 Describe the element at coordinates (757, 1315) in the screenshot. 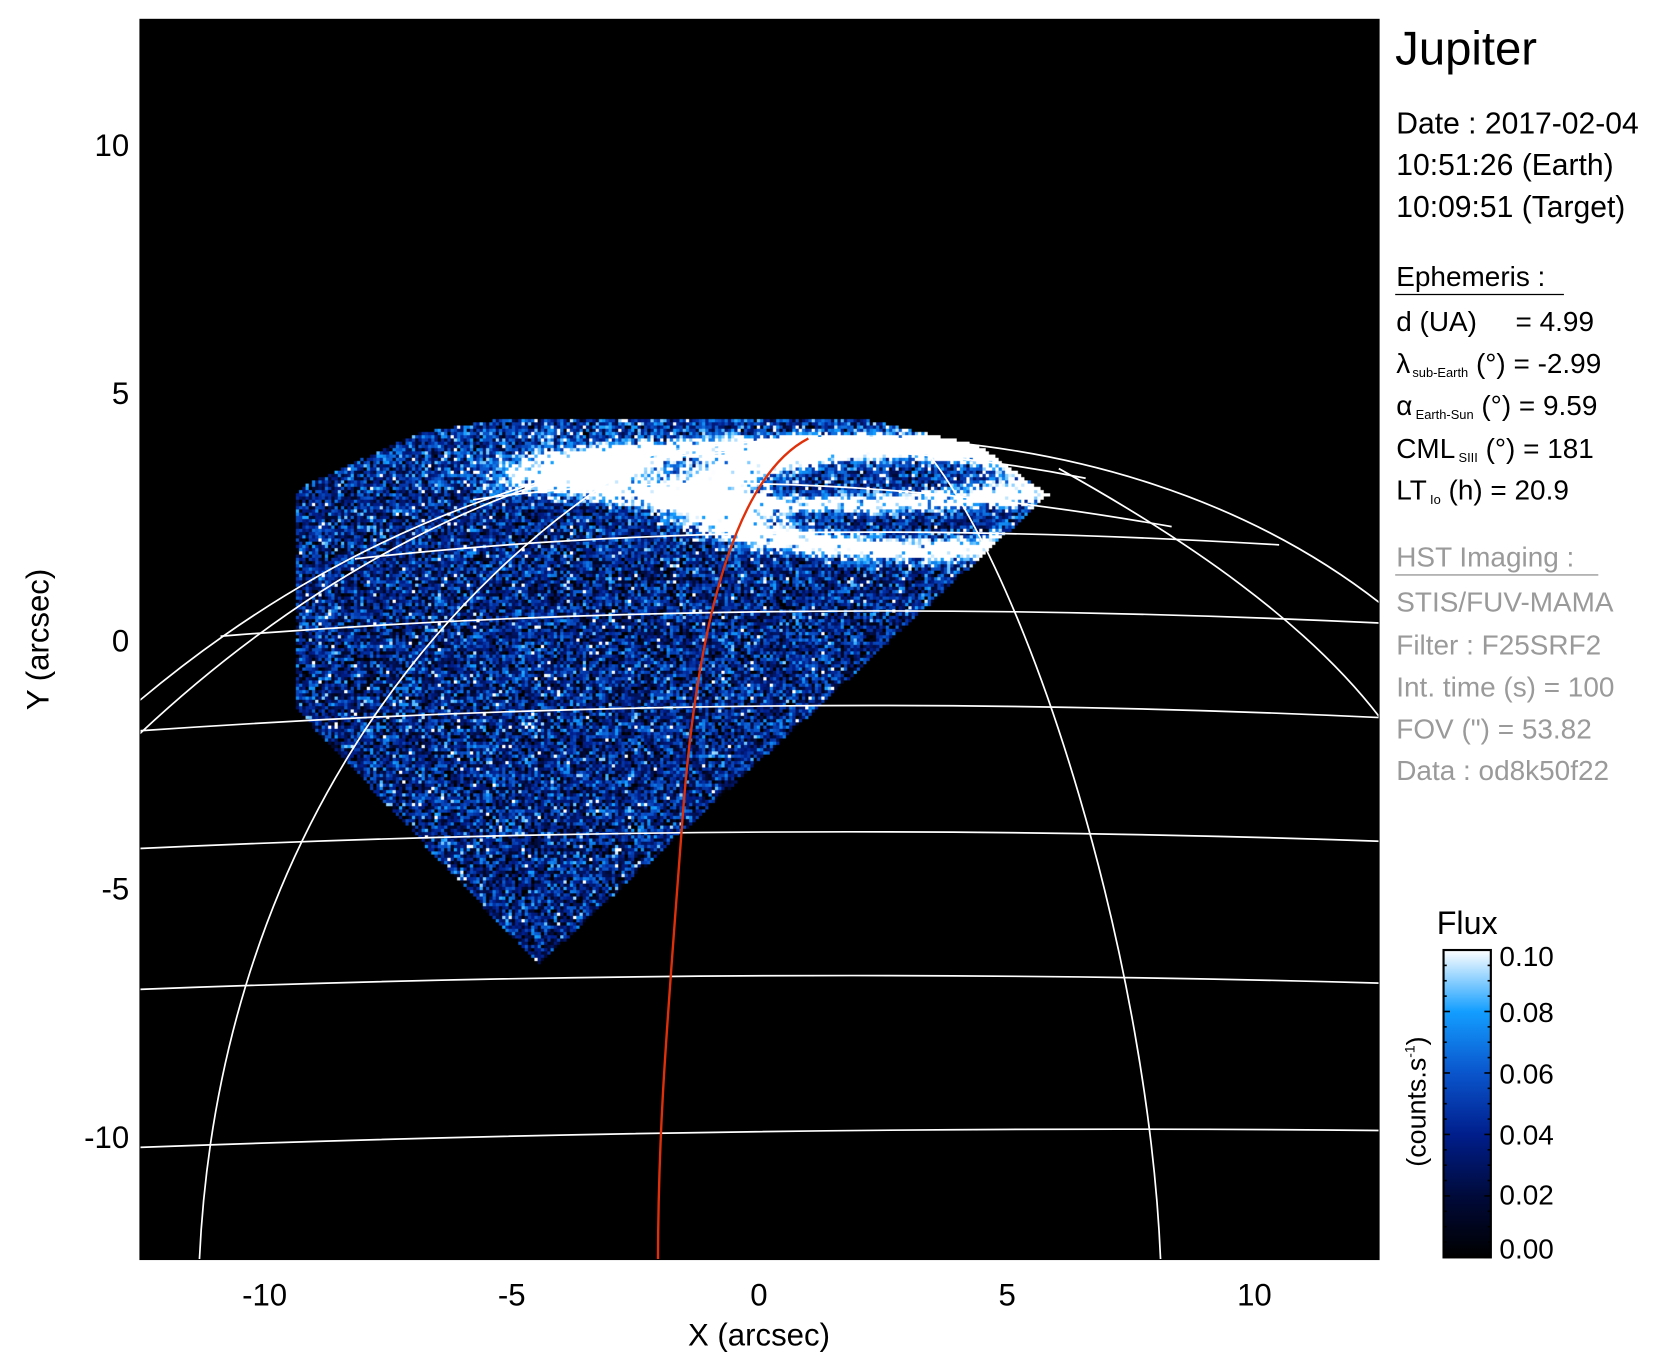

I see `x-axis: -10 -5 0 5 10 X (arcsec)` at that location.